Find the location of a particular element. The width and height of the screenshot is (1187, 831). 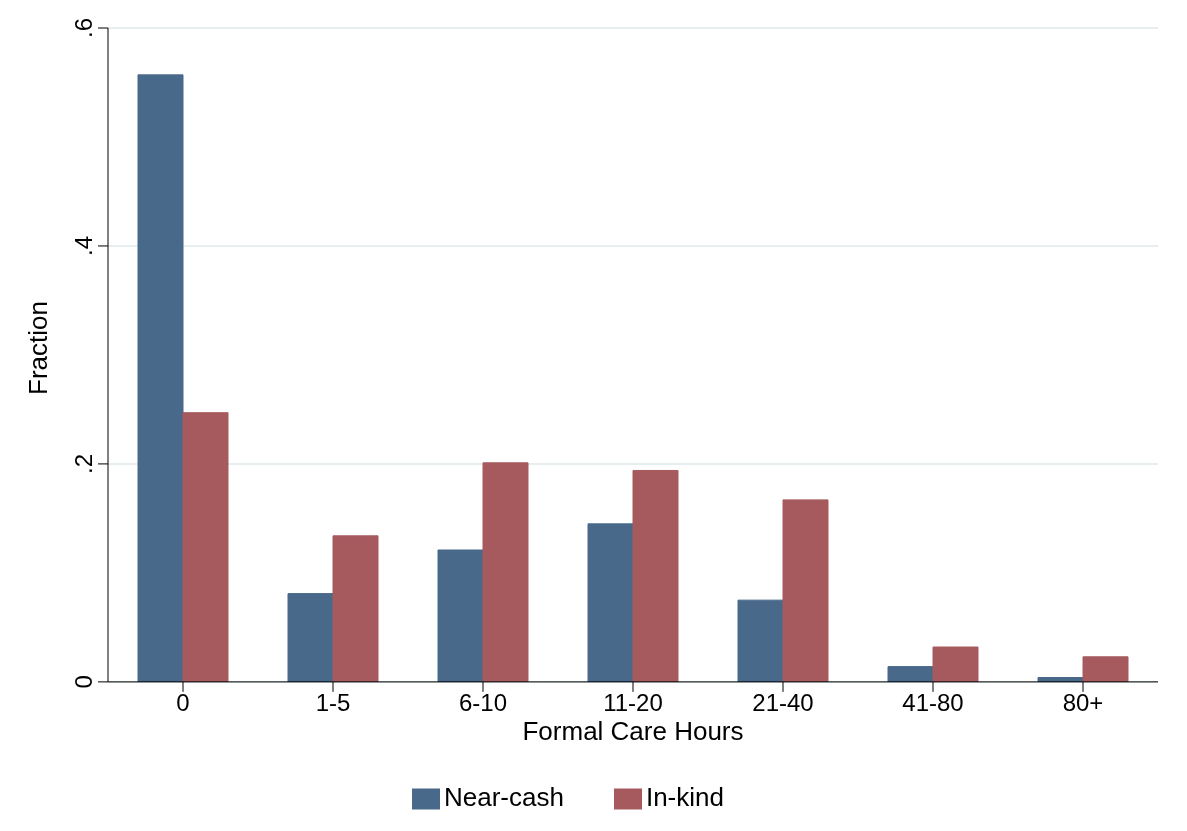

y-axis-title: Fraction is located at coordinates (38, 348).